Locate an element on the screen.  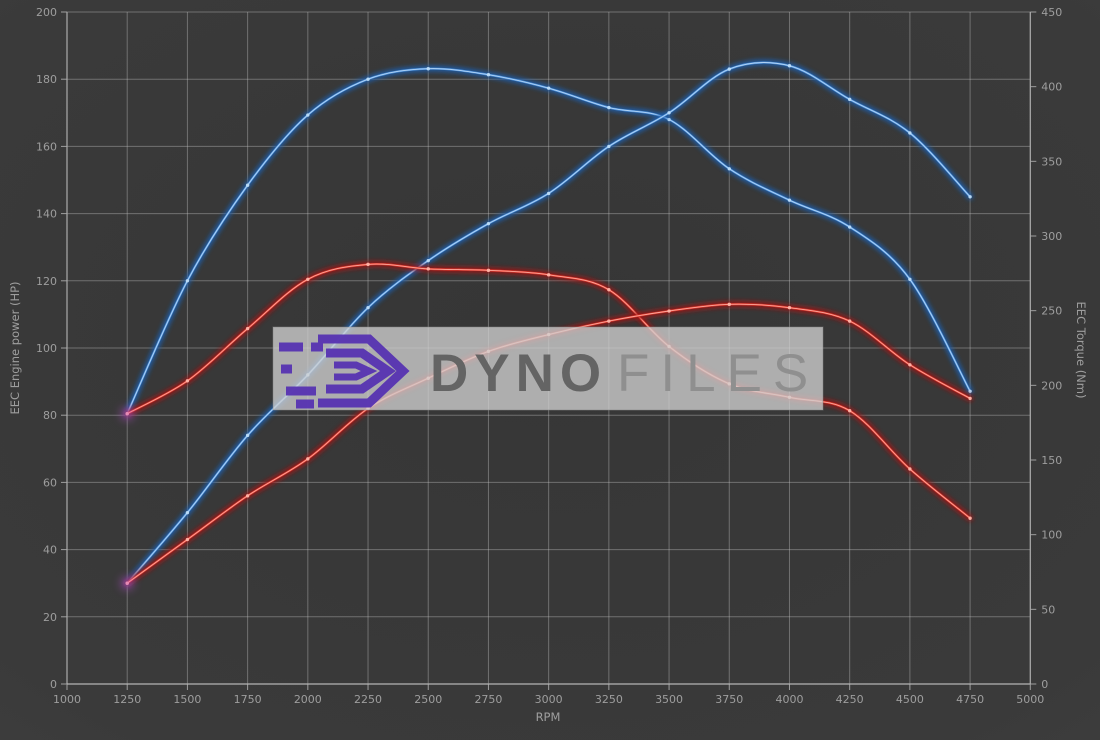
y-left-tick-label: 80 is located at coordinates (50, 415).